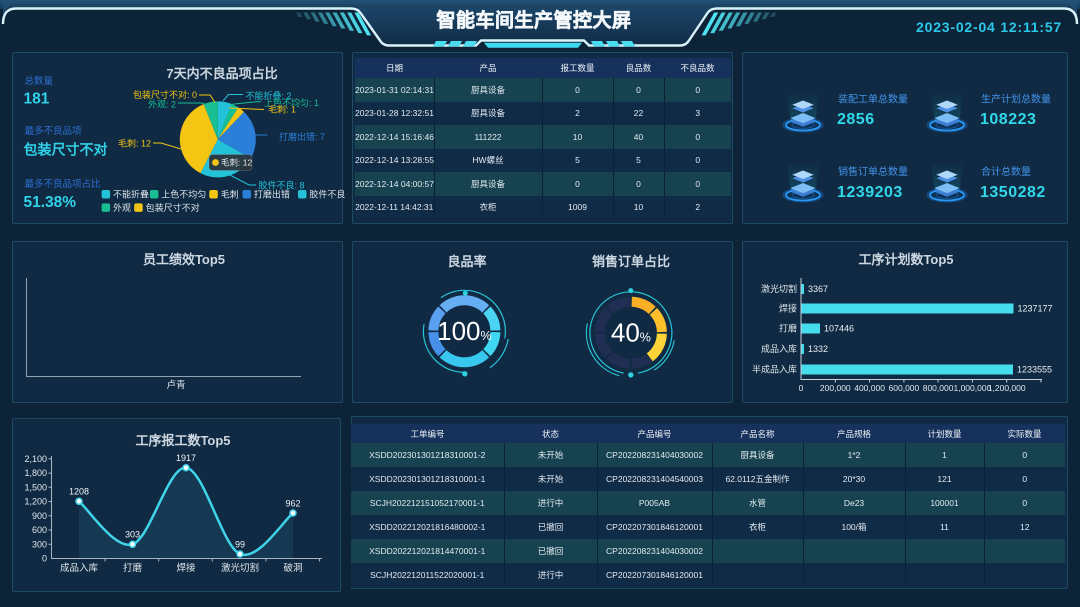 Image resolution: width=1080 pixels, height=607 pixels. What do you see at coordinates (182, 440) in the screenshot?
I see `svg-text: 工序报工数Top5` at bounding box center [182, 440].